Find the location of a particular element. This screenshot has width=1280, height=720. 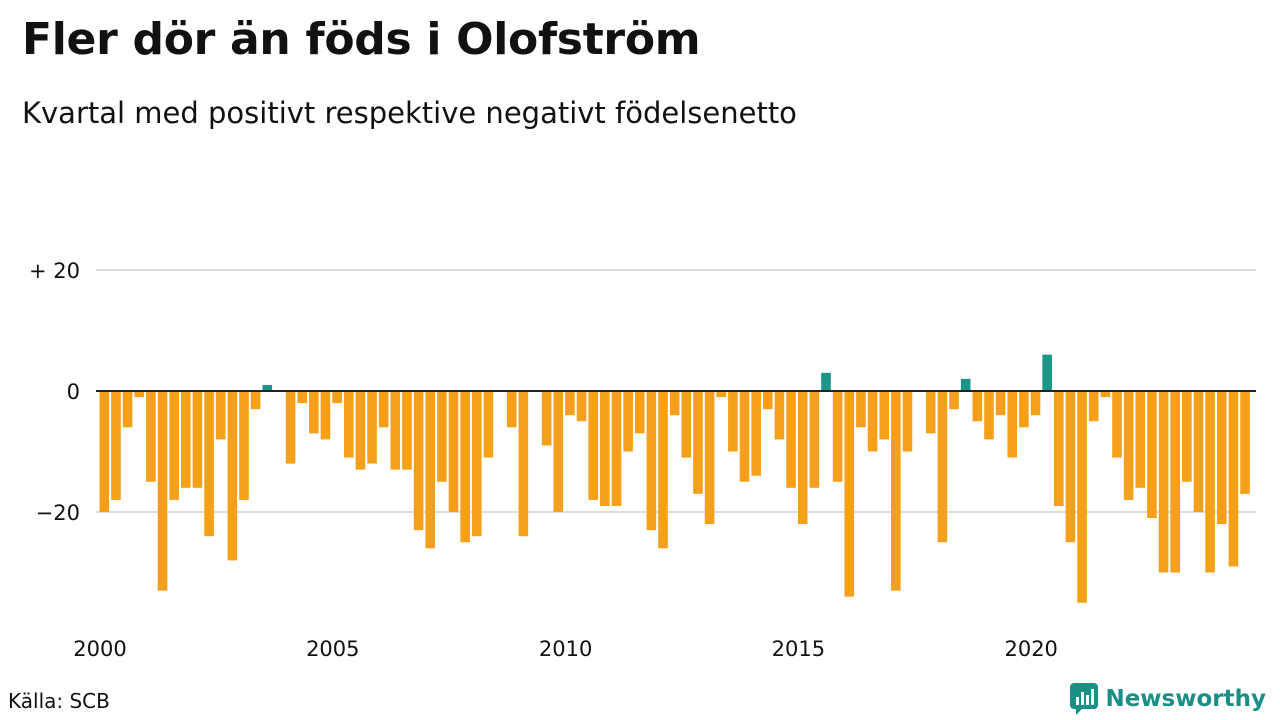

newsworthy-logo-icon is located at coordinates (1084, 699).